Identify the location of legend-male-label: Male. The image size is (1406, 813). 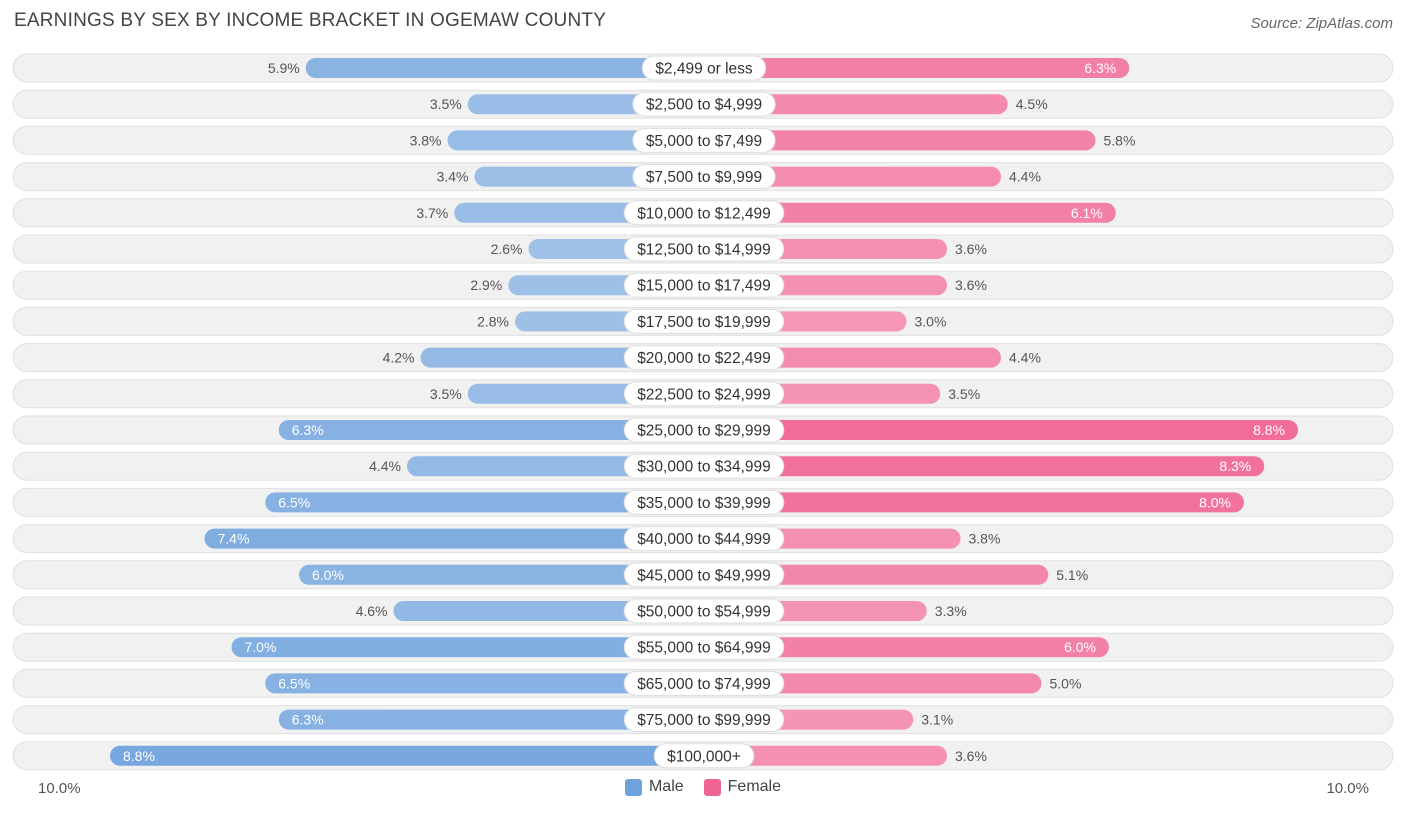
(666, 786).